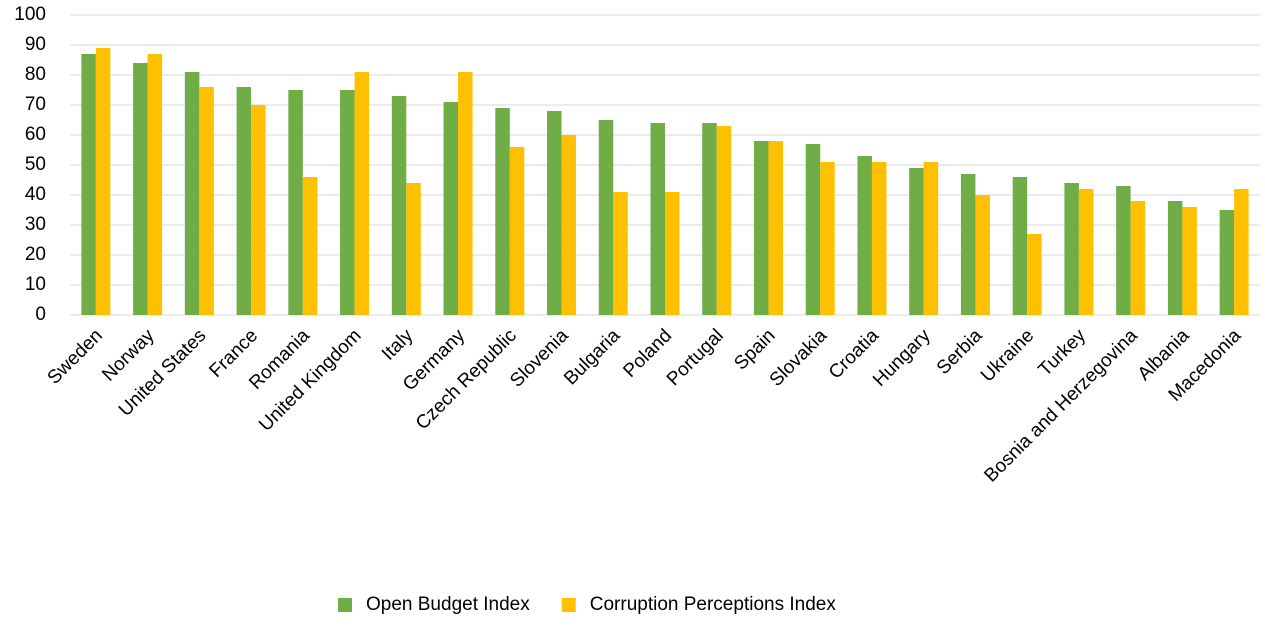 The height and width of the screenshot is (627, 1265). I want to click on y-tick-label: 60, so click(35, 134).